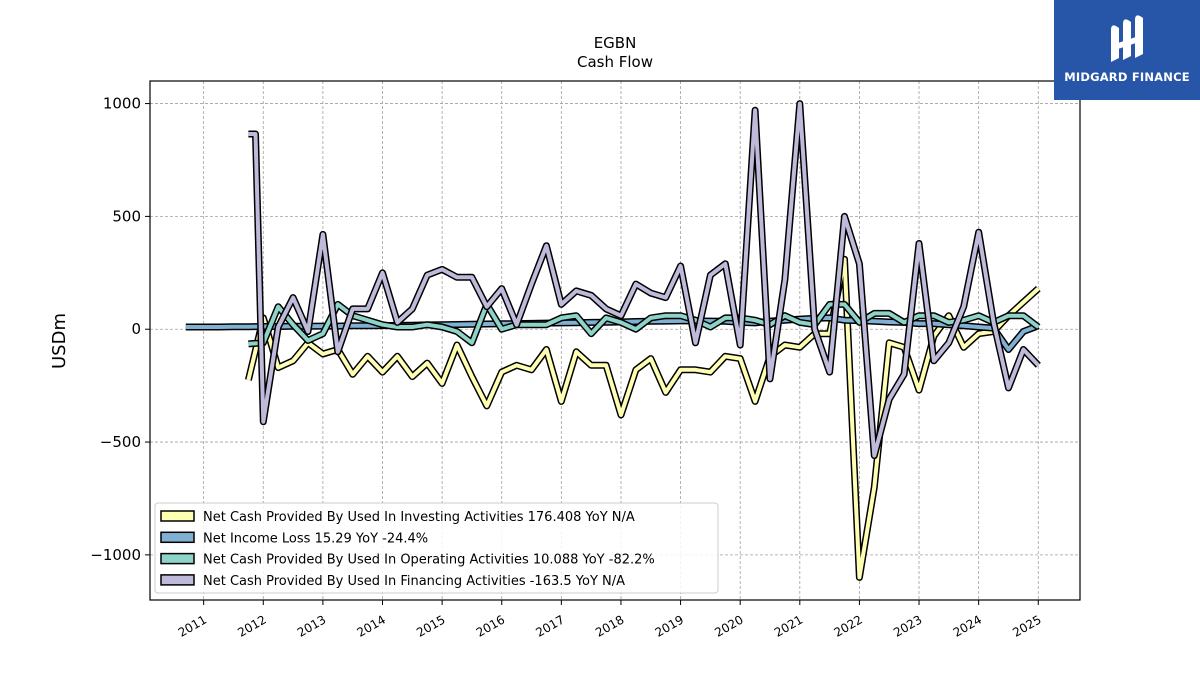 This screenshot has width=1200, height=675. I want to click on x-tick-label: 2018, so click(609, 625).